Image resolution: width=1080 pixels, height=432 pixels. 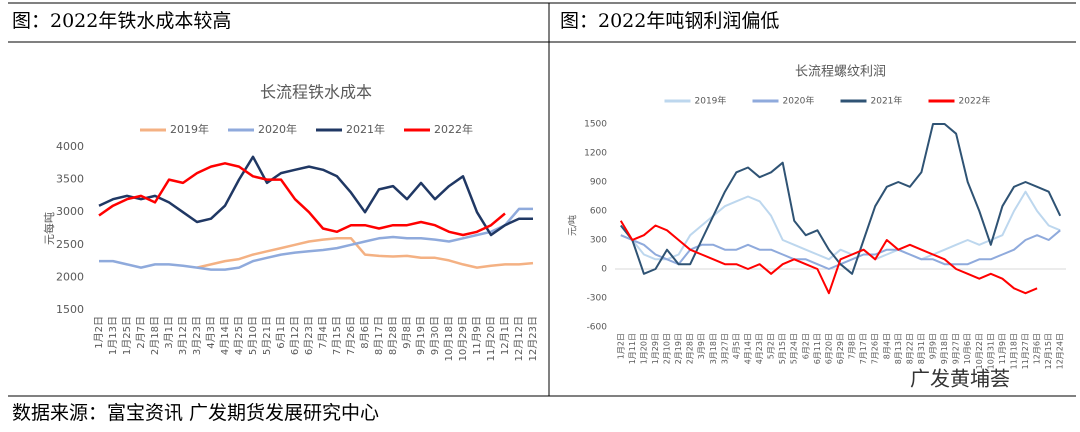 I want to click on x-tick-label: 10月29日, so click(x=463, y=338).